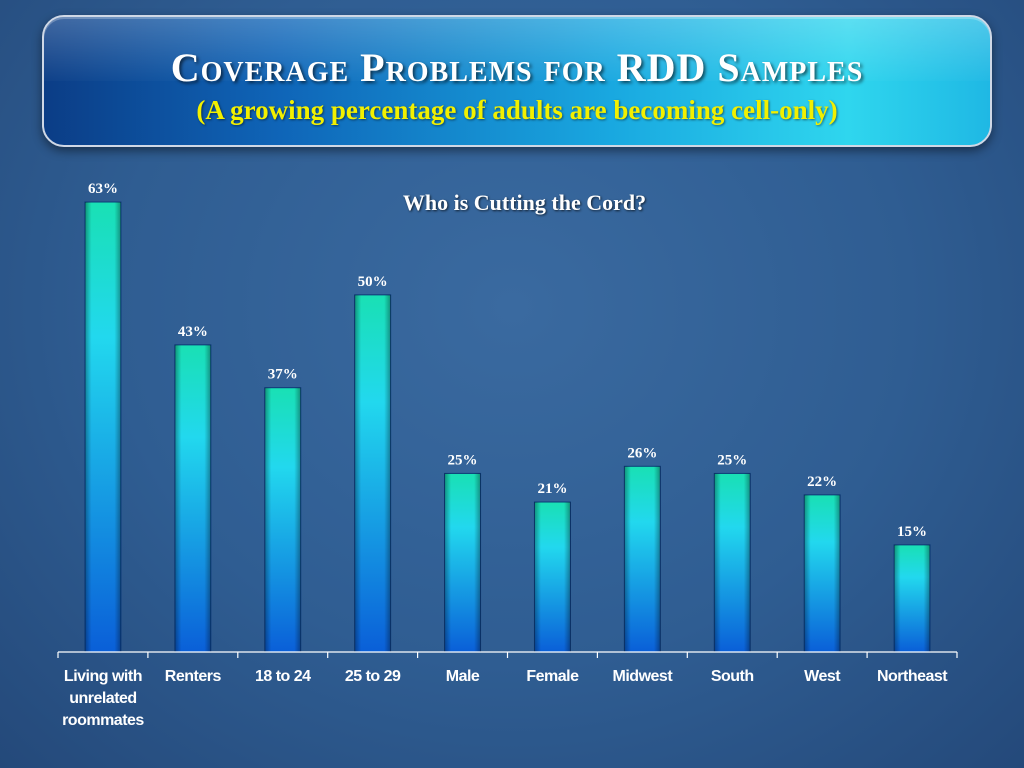 The width and height of the screenshot is (1024, 768). I want to click on category-label-line: West, so click(822, 676).